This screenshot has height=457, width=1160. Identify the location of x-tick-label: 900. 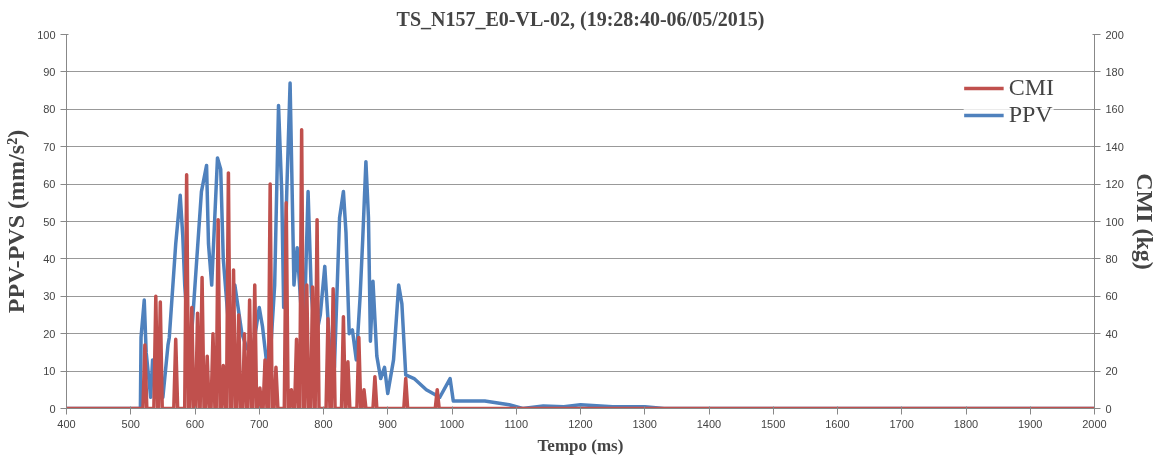
(387, 423).